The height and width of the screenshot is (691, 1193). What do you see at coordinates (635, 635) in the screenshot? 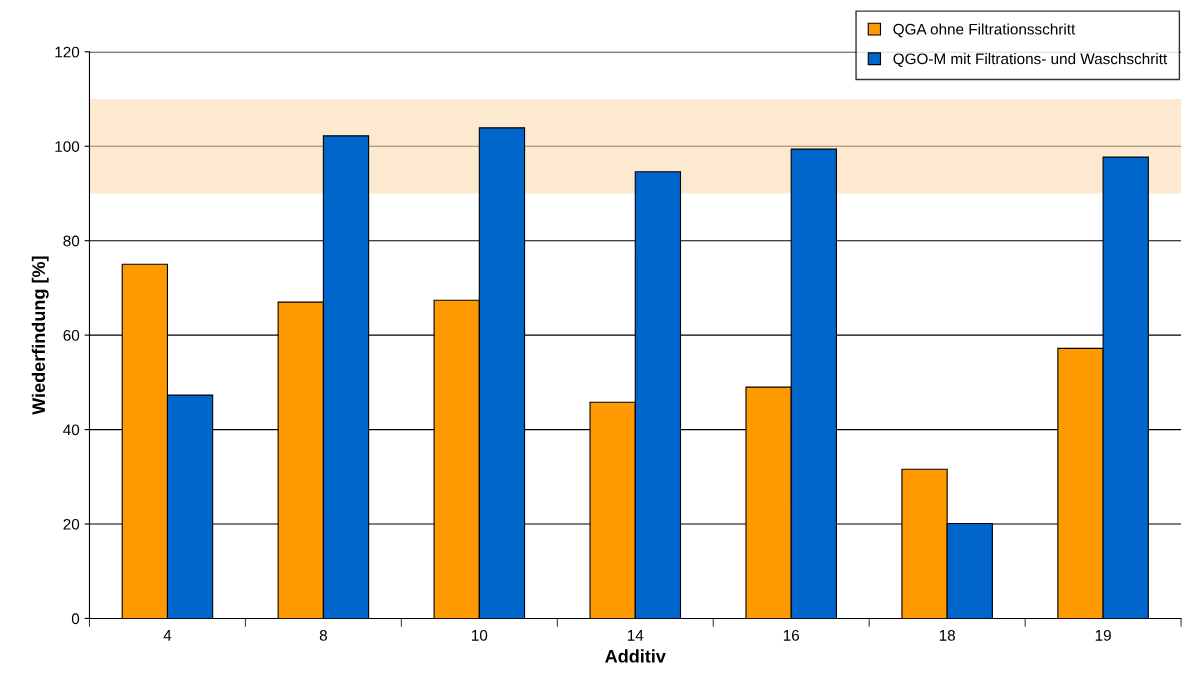
I see `x-tick-label: 14` at bounding box center [635, 635].